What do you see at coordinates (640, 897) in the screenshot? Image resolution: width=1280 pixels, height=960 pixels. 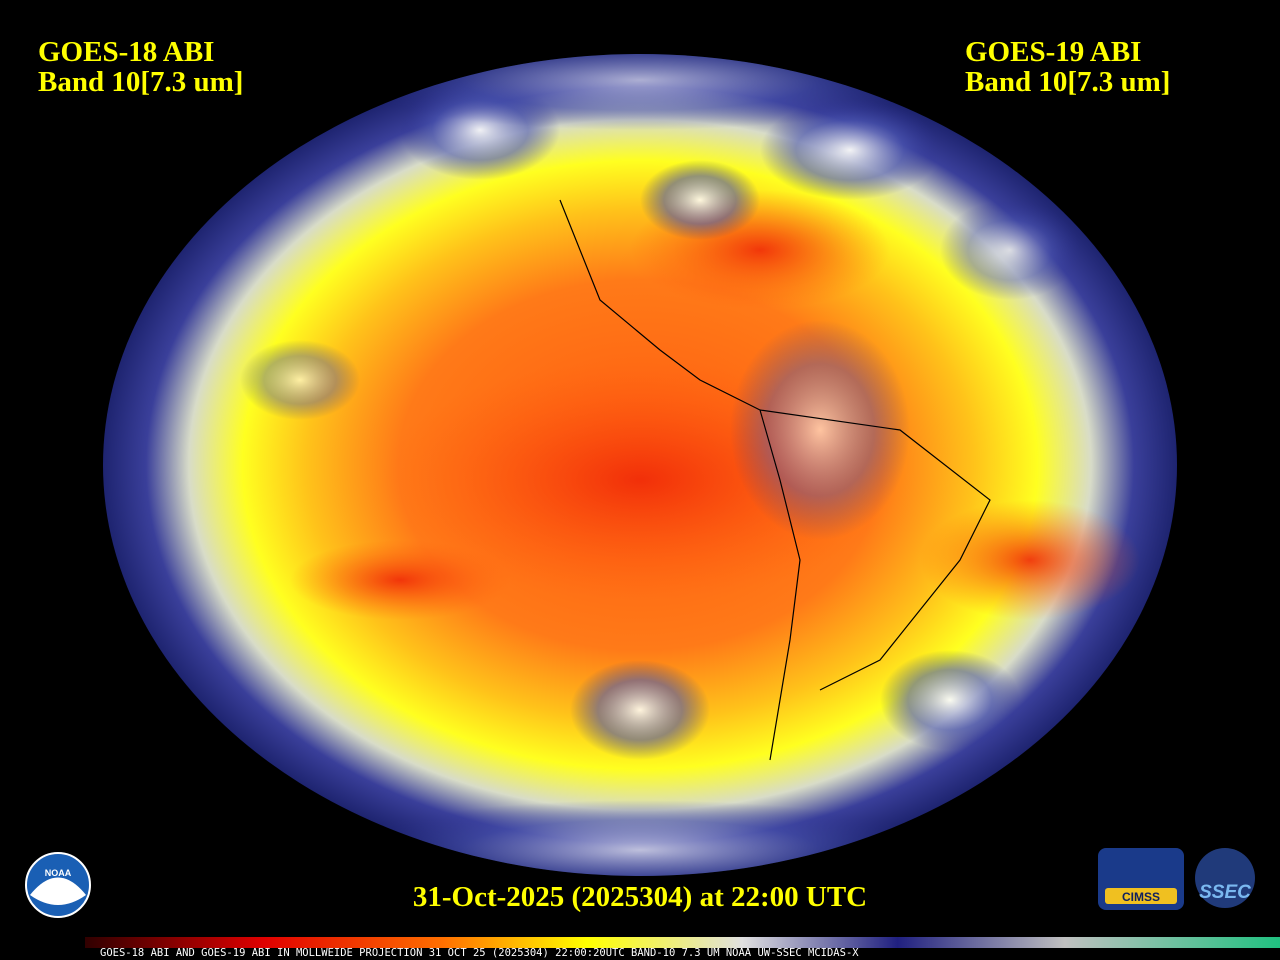 I see `timestamp: 31-Oct-2025 (2025304) at 22:00 UTC` at bounding box center [640, 897].